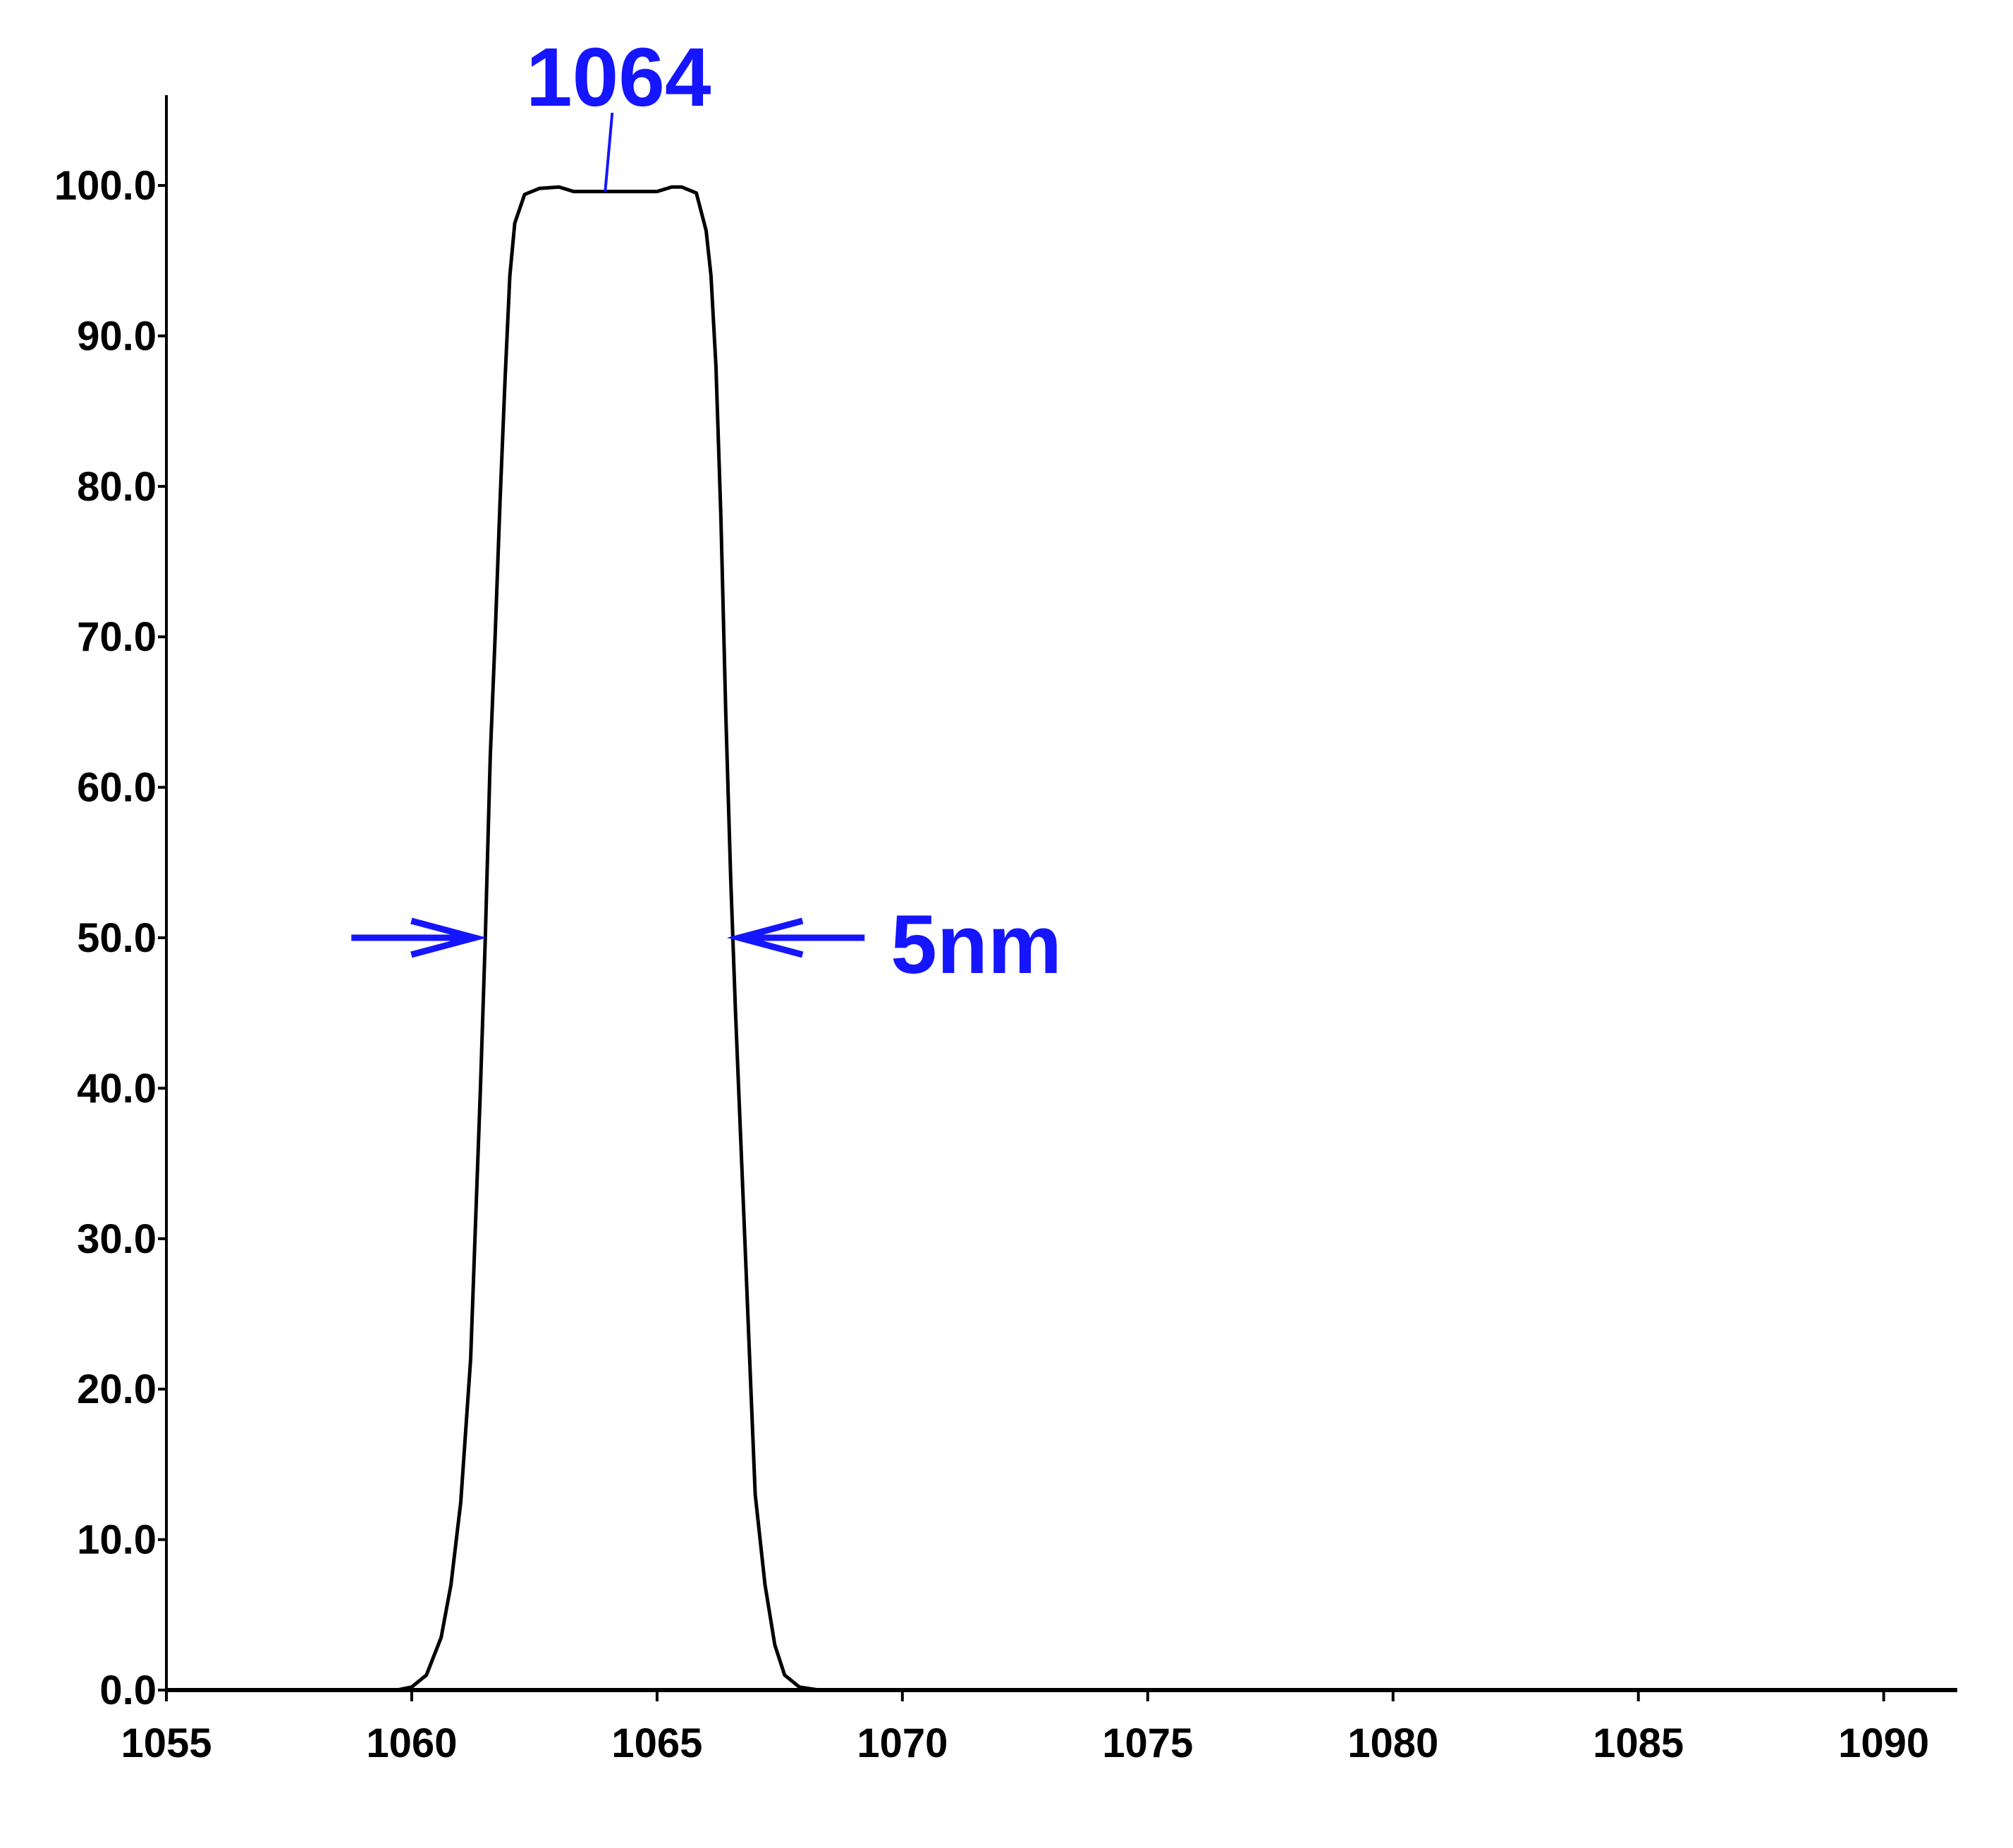 The height and width of the screenshot is (1848, 2013). I want to click on peak-wavelength-label: 1064, so click(618, 78).